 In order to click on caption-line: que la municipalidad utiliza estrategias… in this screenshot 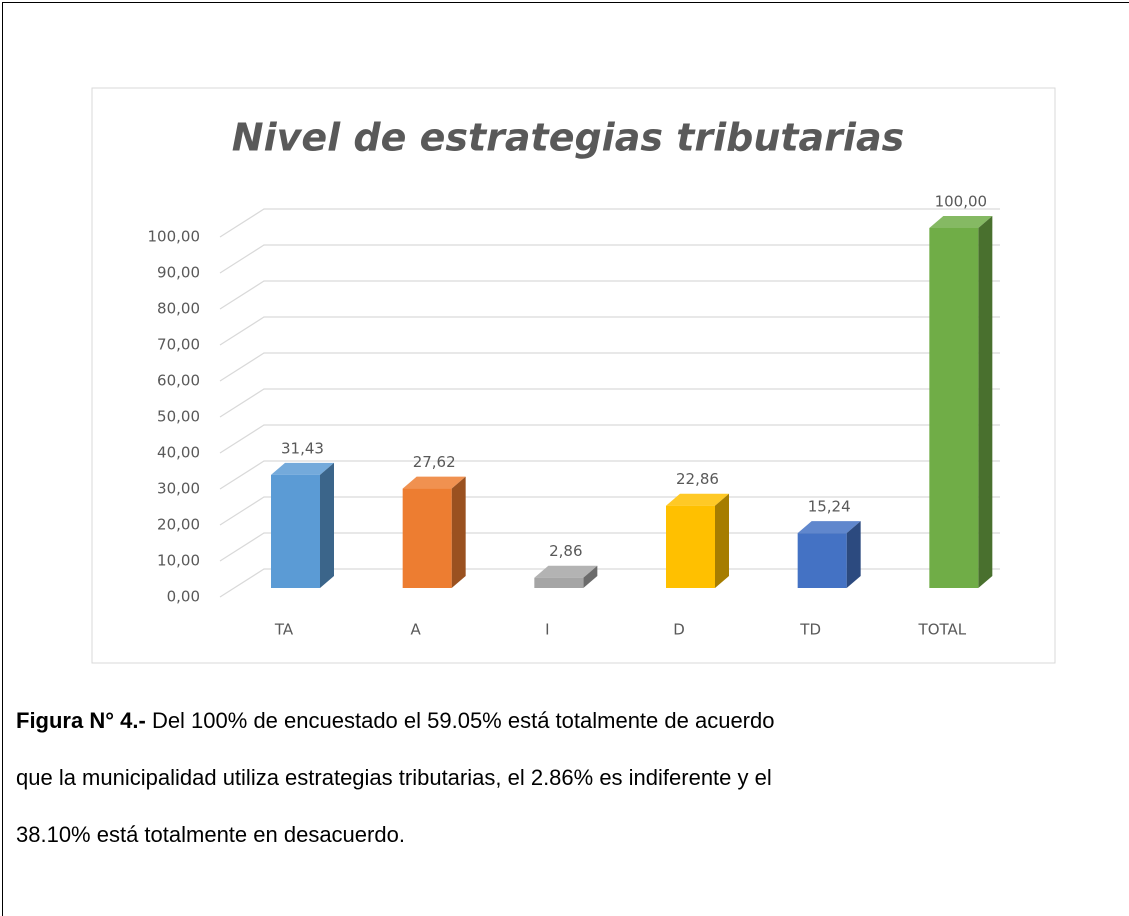, I will do `click(394, 777)`.